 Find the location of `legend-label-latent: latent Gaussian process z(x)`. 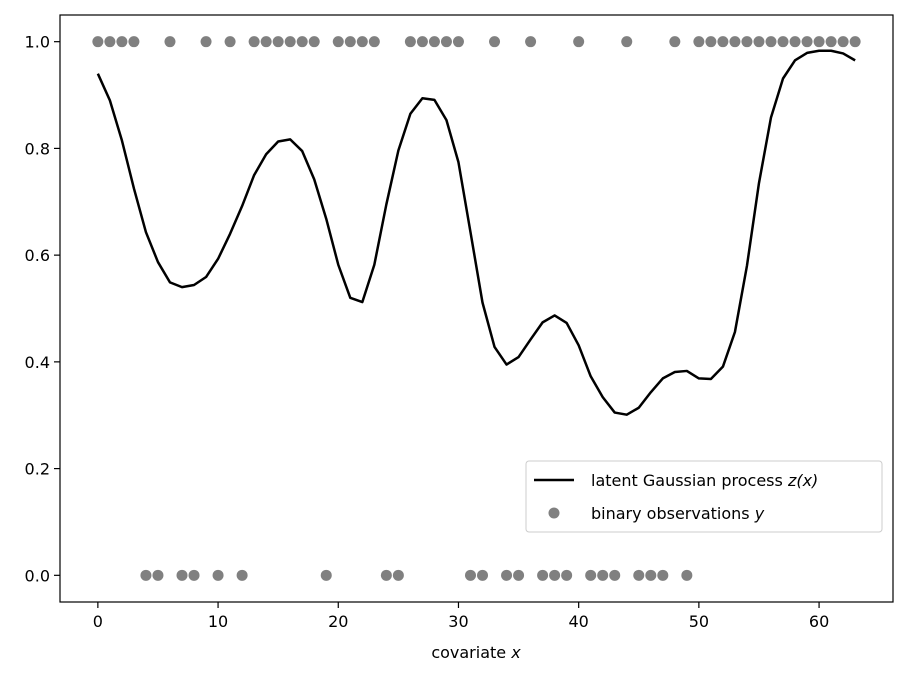

legend-label-latent: latent Gaussian process z(x) is located at coordinates (704, 480).